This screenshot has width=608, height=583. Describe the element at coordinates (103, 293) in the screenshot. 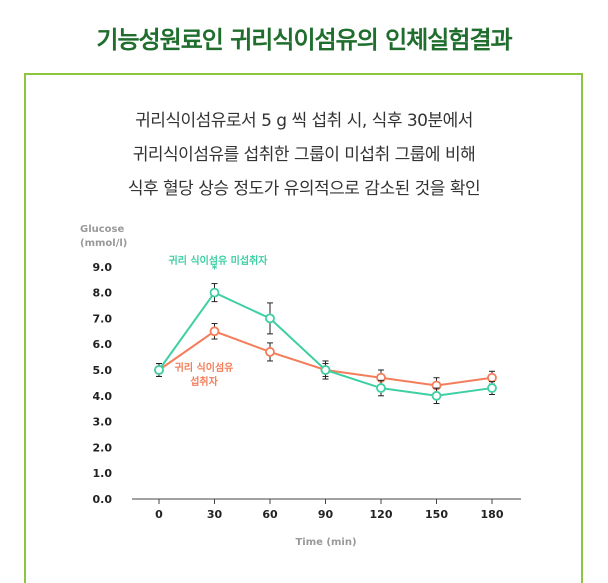

I see `y-tick-label: 8.0` at that location.